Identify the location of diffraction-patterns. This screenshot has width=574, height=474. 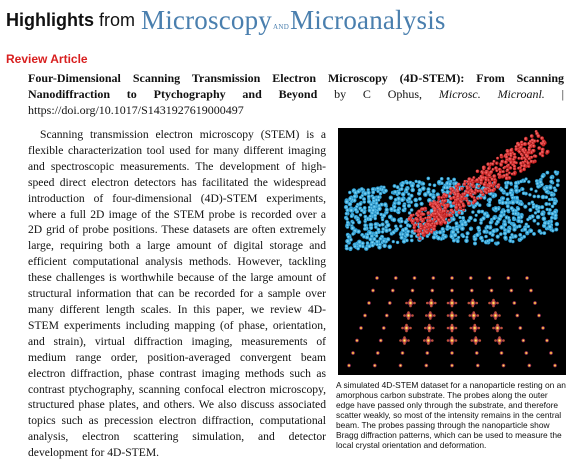
(452, 321).